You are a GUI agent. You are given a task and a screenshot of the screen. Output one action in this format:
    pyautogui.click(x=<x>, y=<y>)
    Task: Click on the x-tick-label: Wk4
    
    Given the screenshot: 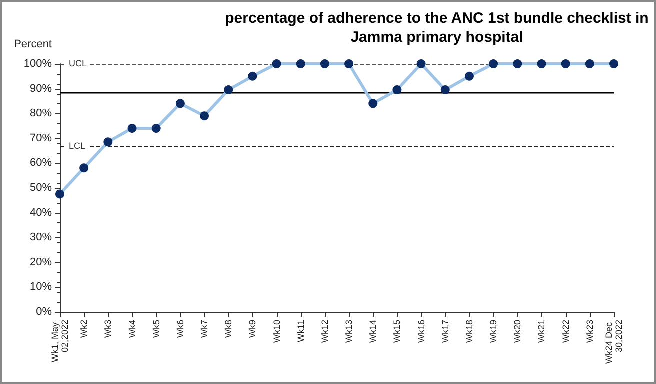 What is the action you would take?
    pyautogui.click(x=132, y=329)
    